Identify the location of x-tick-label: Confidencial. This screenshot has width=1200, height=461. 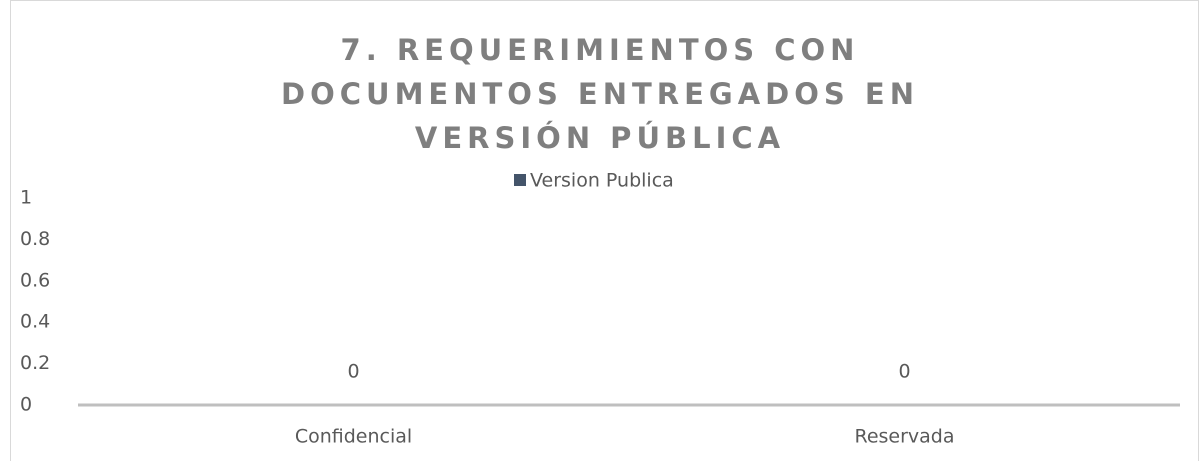
(353, 437).